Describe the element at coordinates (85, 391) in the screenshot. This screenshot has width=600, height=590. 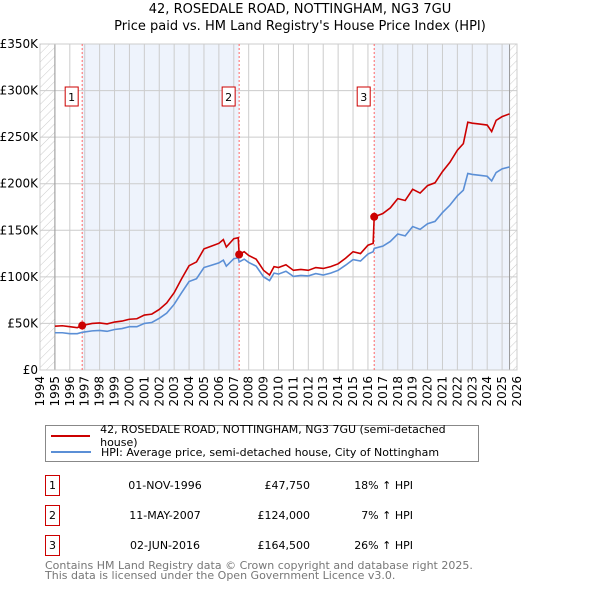
I see `x-tick-label: 1997` at that location.